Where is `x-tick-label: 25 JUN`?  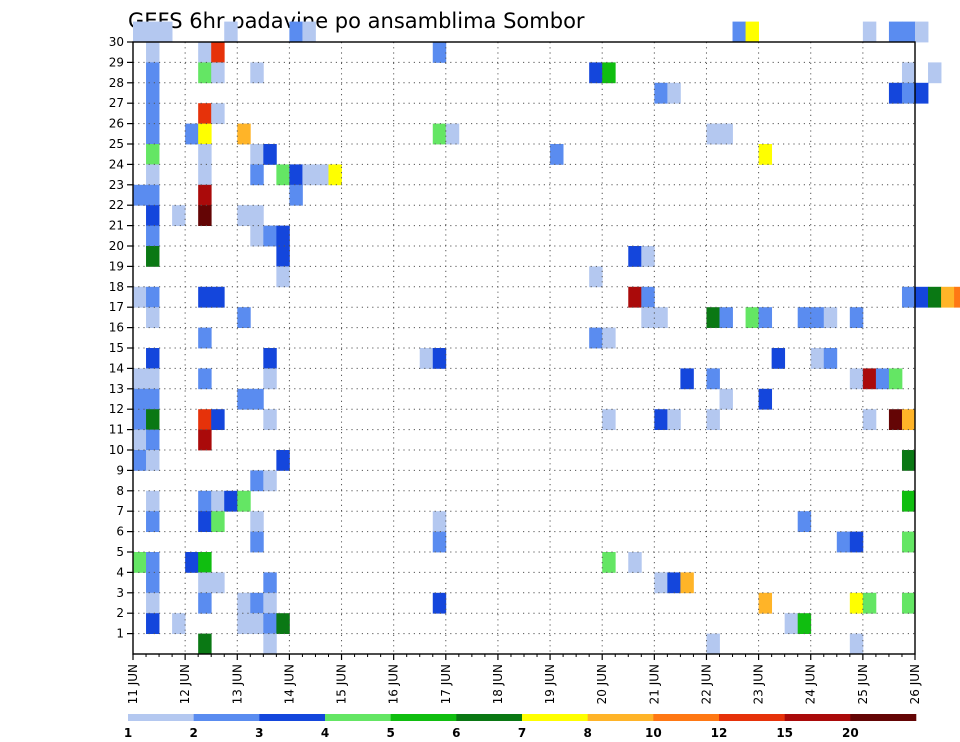
x-tick-label: 25 JUN is located at coordinates (863, 684).